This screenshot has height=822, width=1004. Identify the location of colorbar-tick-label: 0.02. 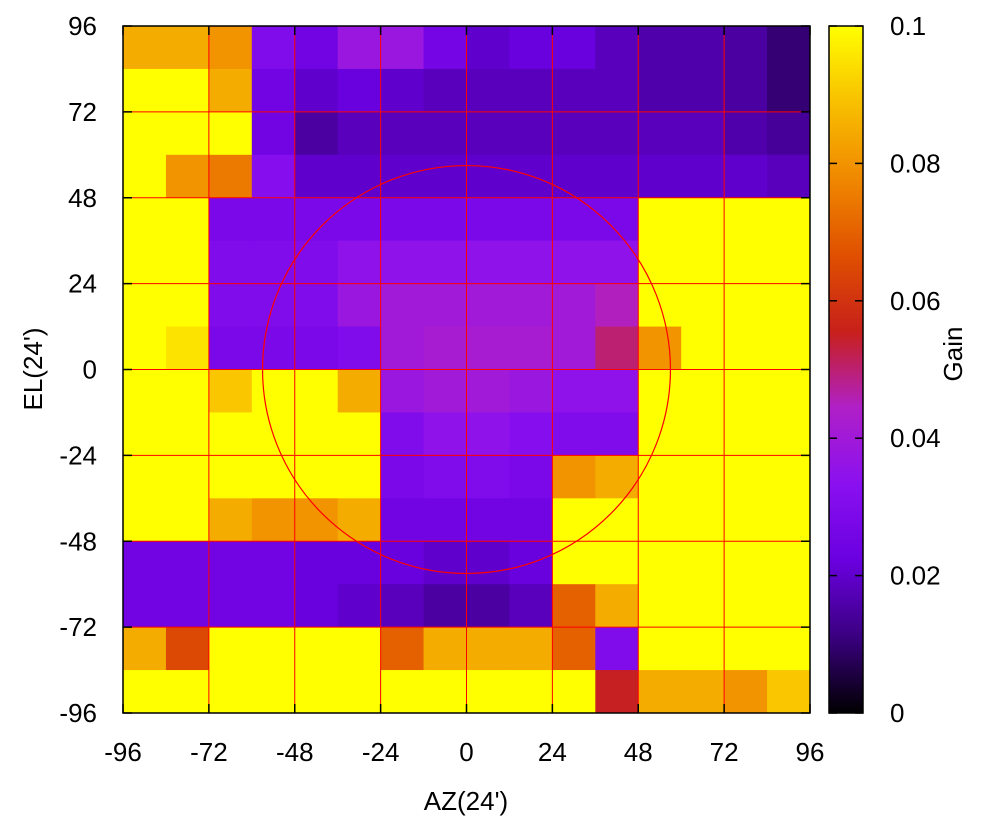
(915, 576).